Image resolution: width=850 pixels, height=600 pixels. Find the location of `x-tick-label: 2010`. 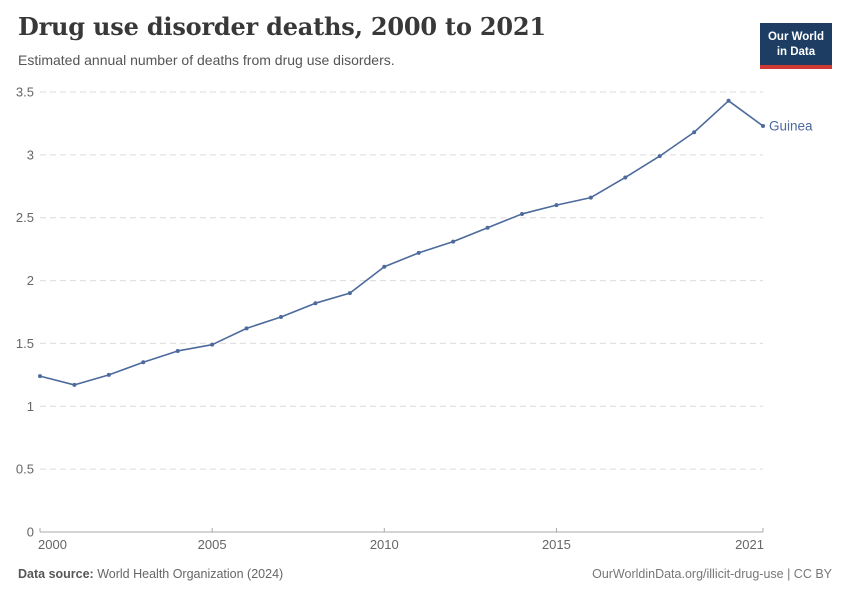

x-tick-label: 2010 is located at coordinates (384, 544).